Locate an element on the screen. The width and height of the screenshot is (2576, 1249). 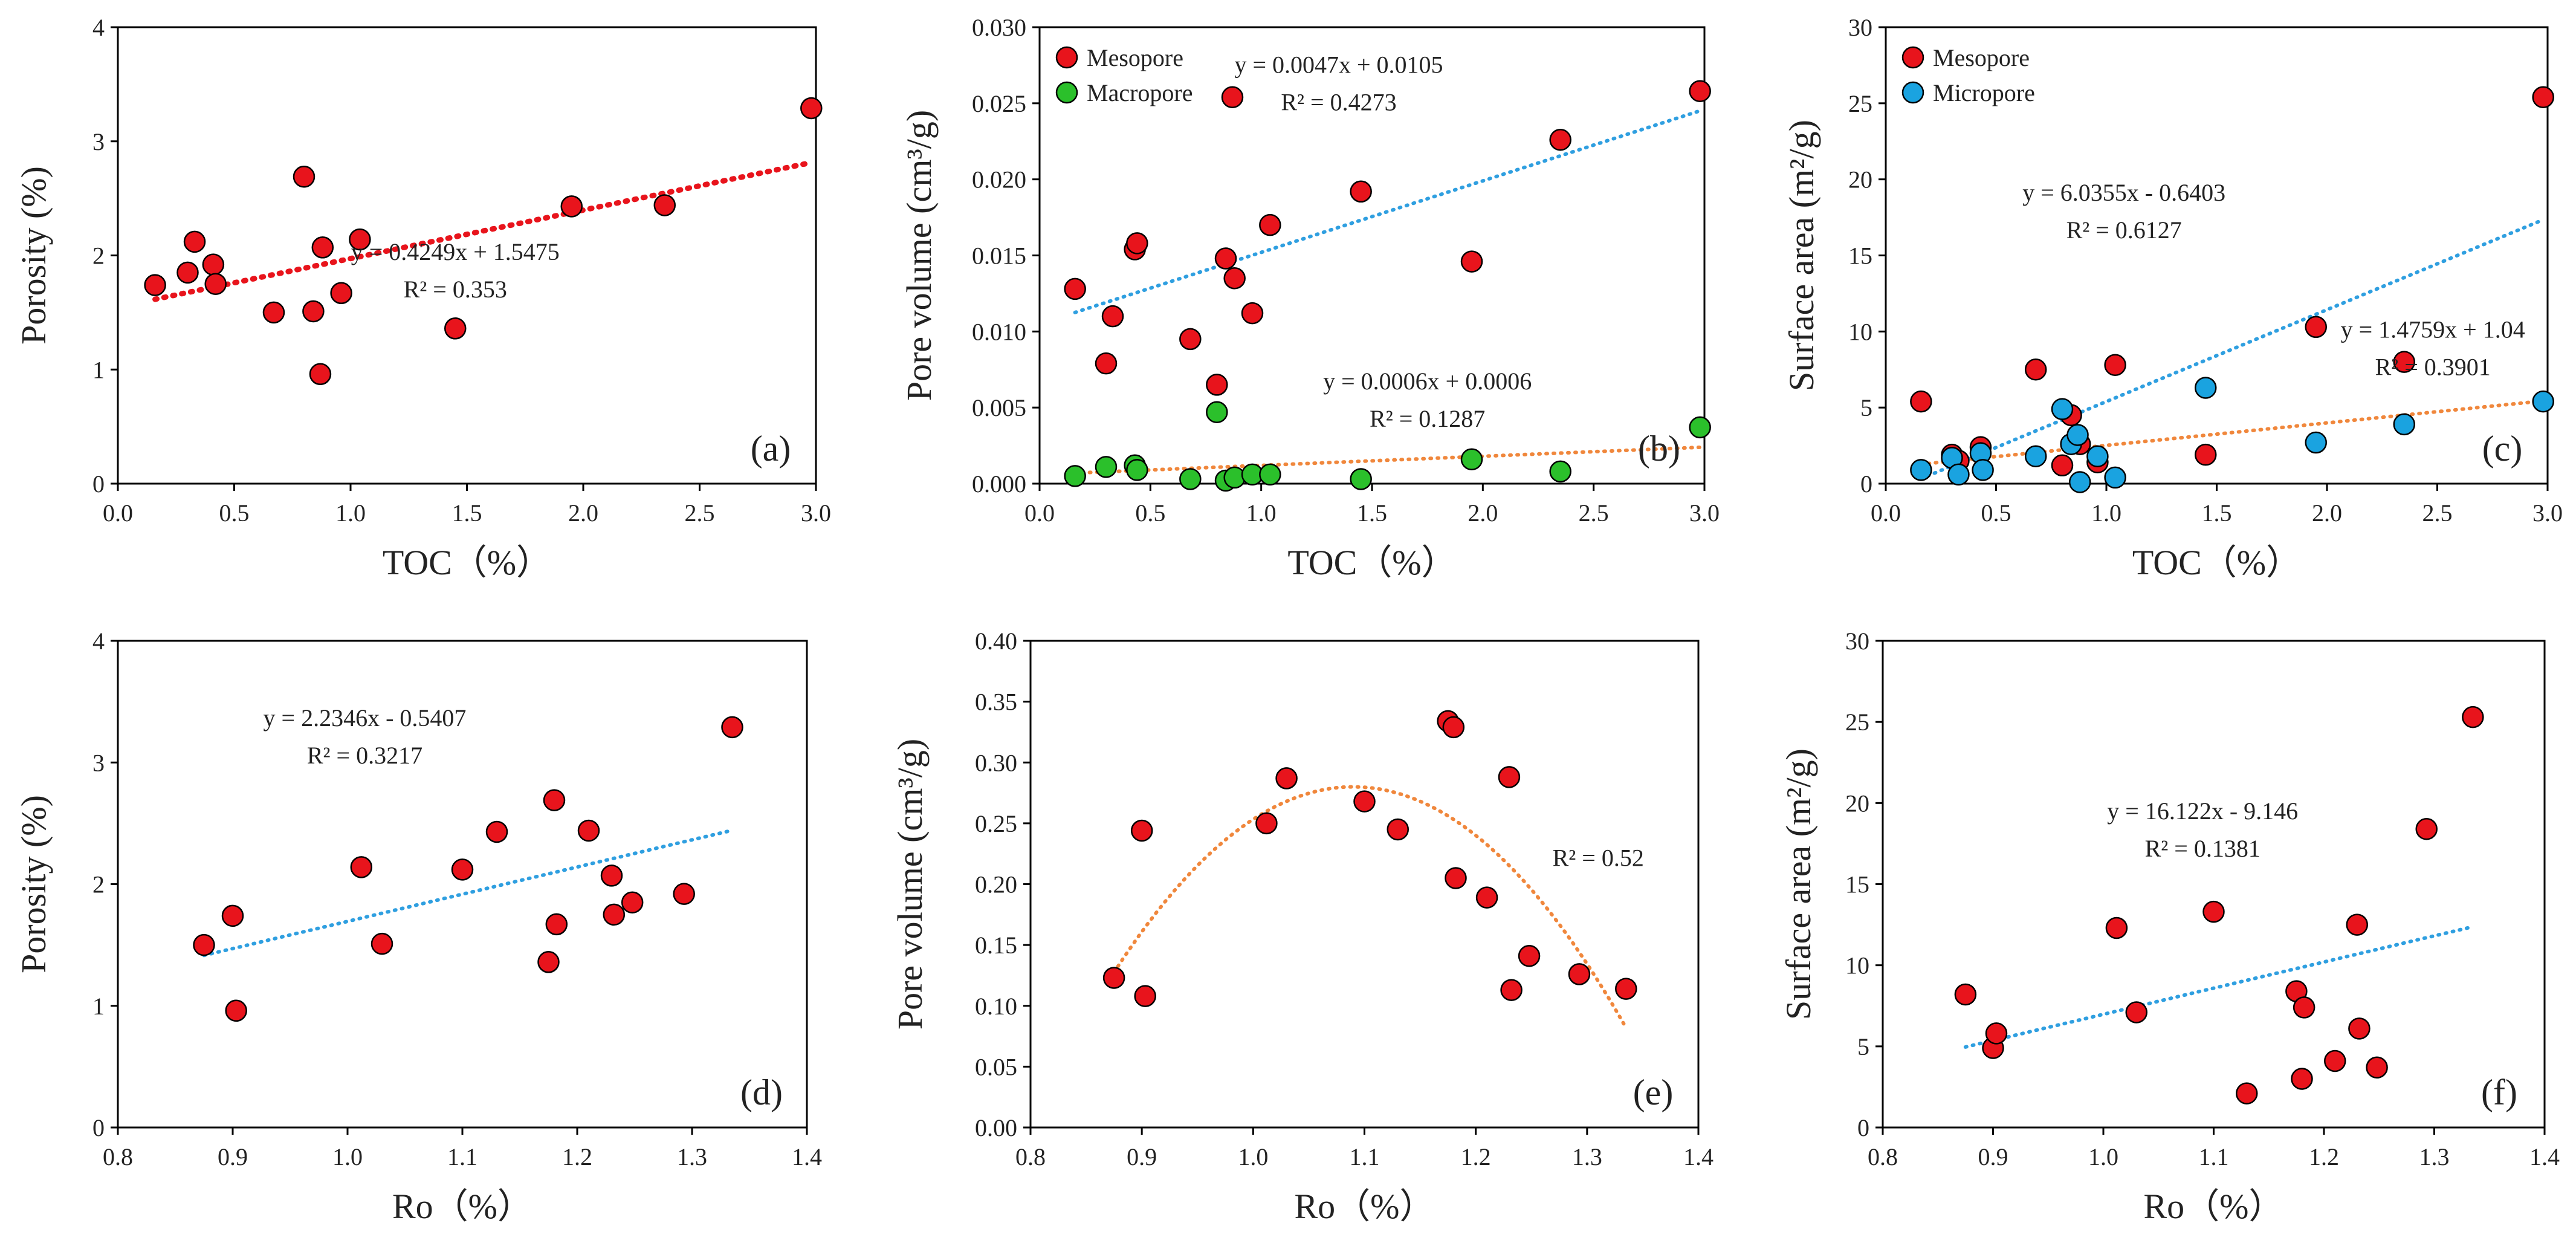
trendline-equation: R² = 0.1287 is located at coordinates (1427, 418).